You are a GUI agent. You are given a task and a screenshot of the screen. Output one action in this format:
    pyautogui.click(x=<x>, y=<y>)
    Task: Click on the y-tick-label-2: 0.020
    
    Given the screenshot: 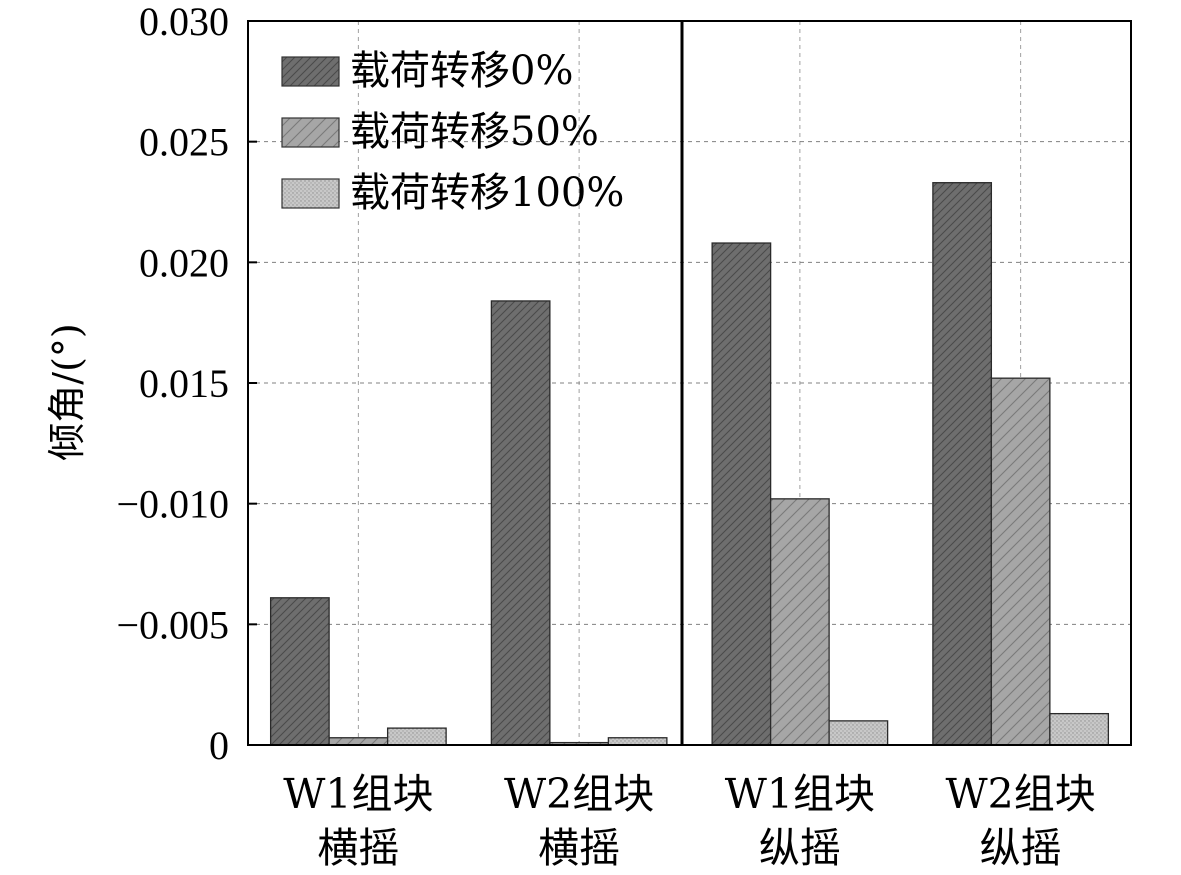 What is the action you would take?
    pyautogui.click(x=184, y=262)
    